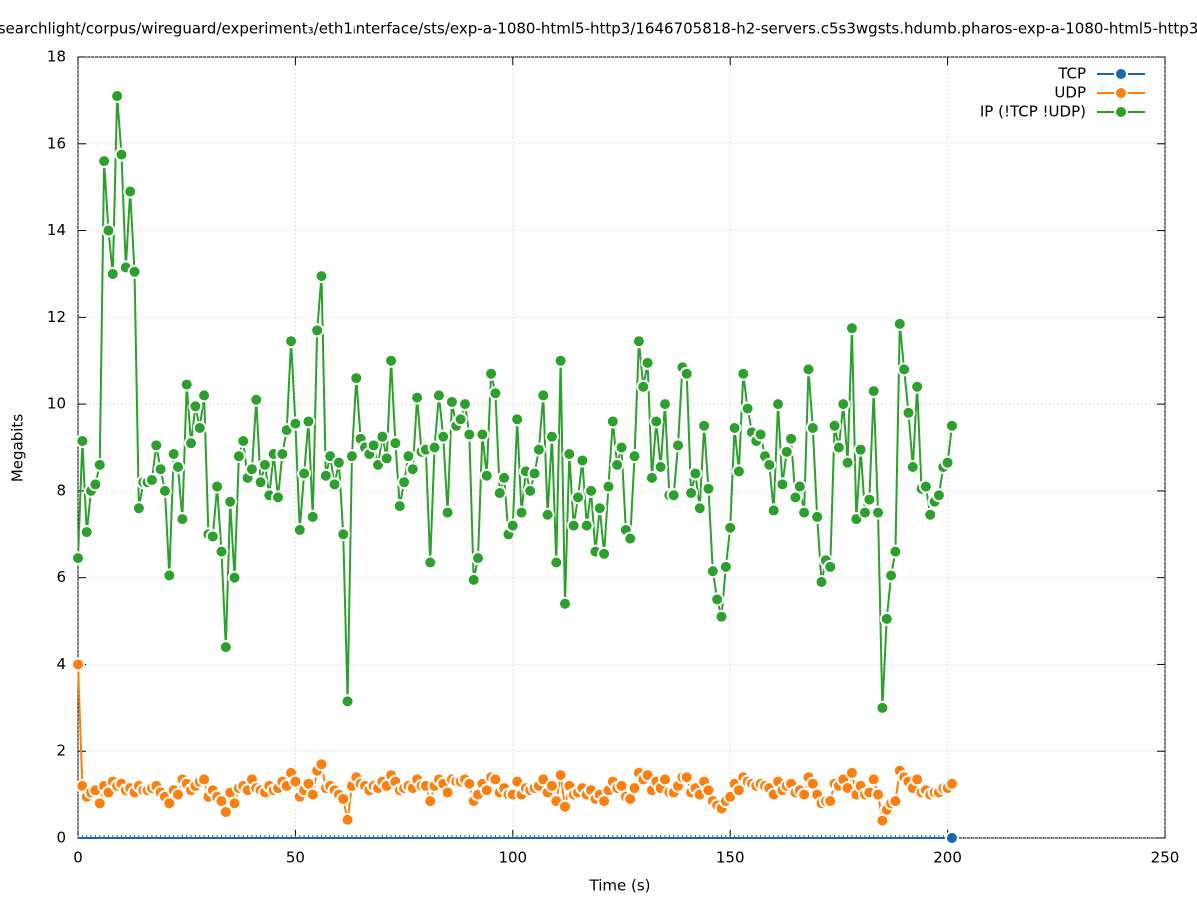 Image resolution: width=1197 pixels, height=900 pixels. Describe the element at coordinates (1165, 858) in the screenshot. I see `x-tick-label: 250` at that location.